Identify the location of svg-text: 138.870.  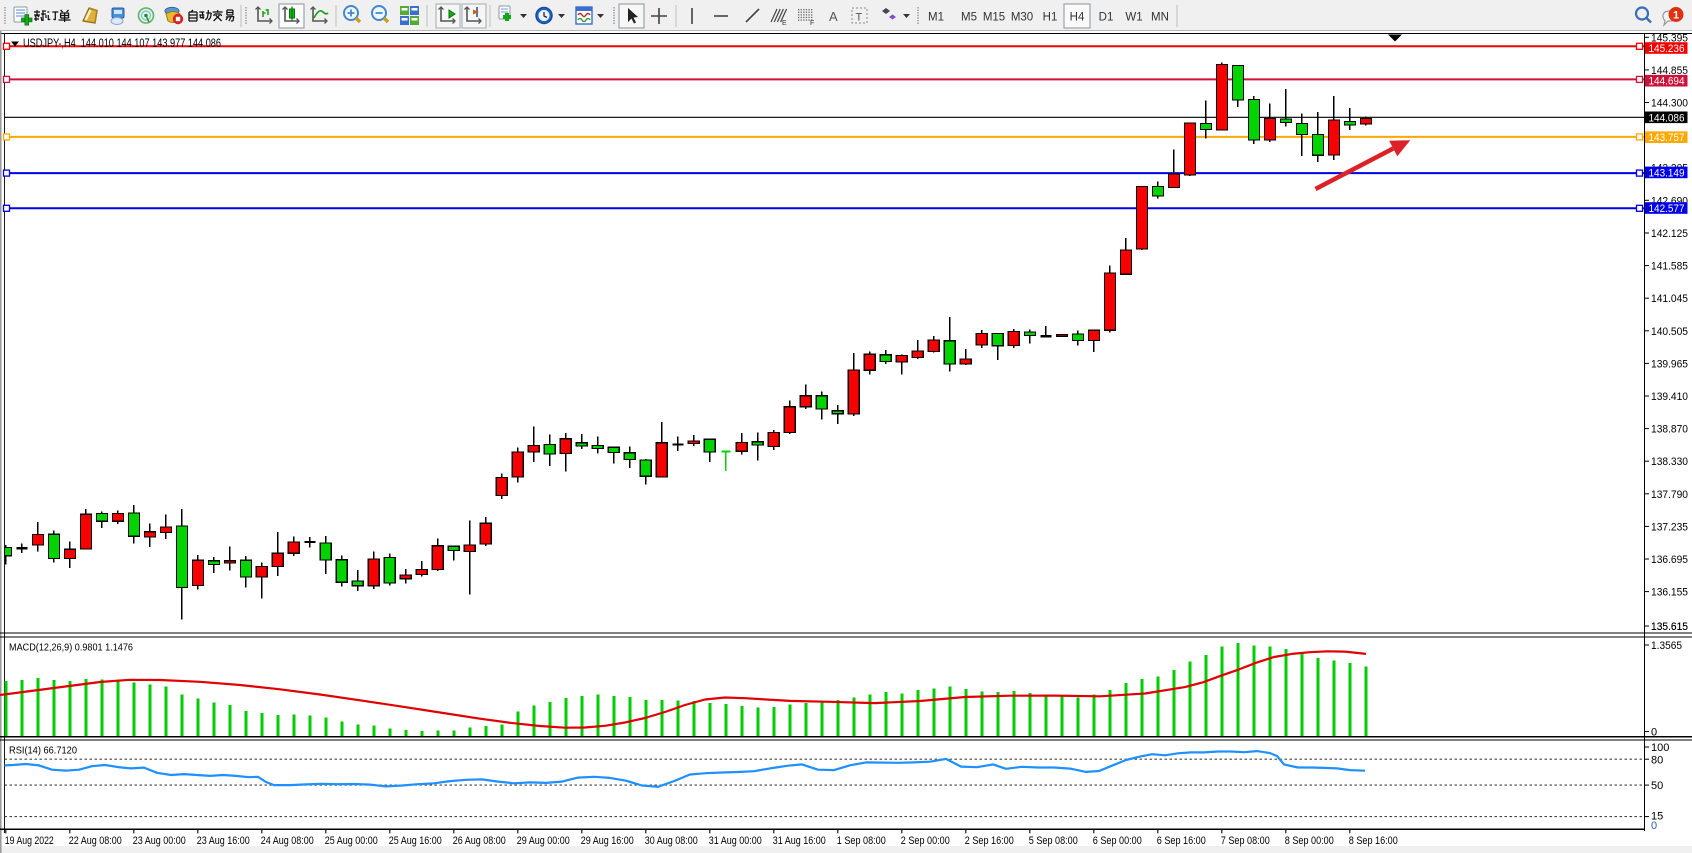
(1669, 430).